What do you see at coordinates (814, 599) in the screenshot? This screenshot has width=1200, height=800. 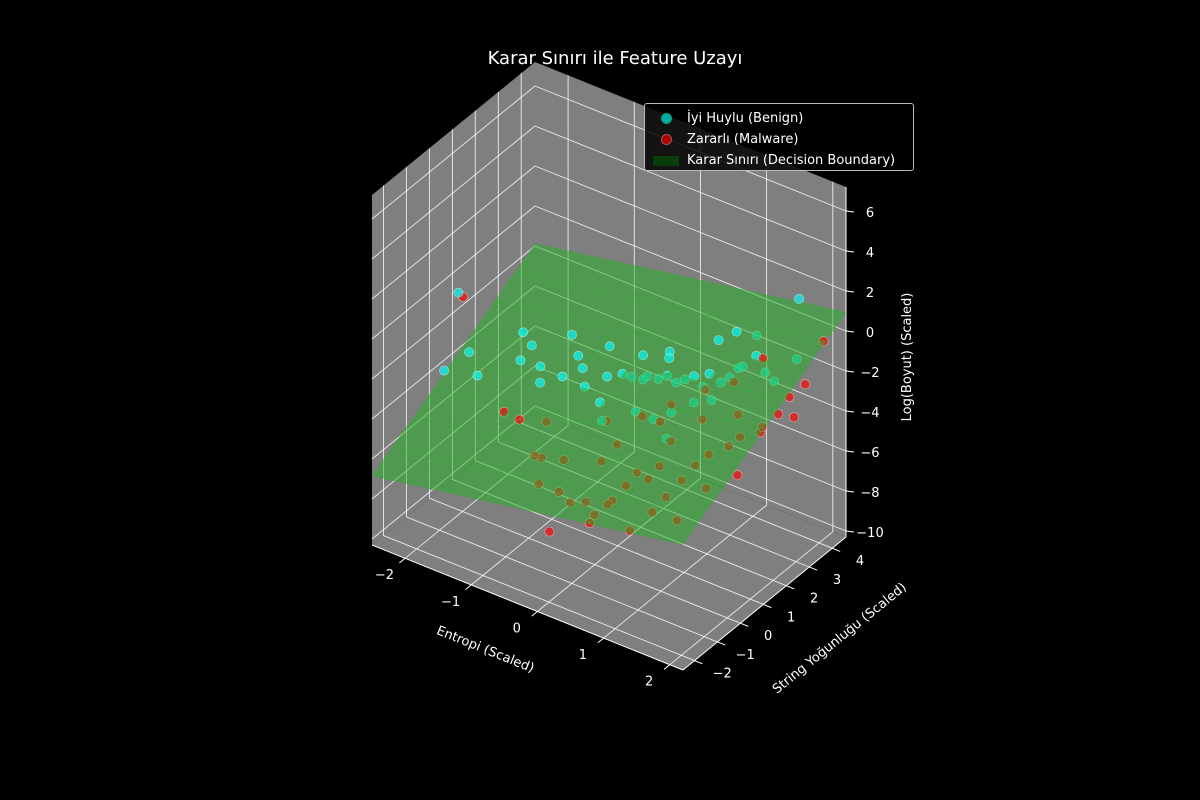 I see `y-tick-label: 2` at bounding box center [814, 599].